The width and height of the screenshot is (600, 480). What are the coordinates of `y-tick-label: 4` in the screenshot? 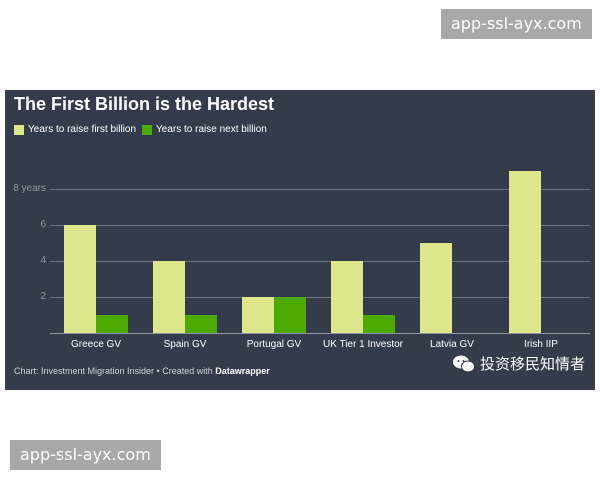 It's located at (43, 260).